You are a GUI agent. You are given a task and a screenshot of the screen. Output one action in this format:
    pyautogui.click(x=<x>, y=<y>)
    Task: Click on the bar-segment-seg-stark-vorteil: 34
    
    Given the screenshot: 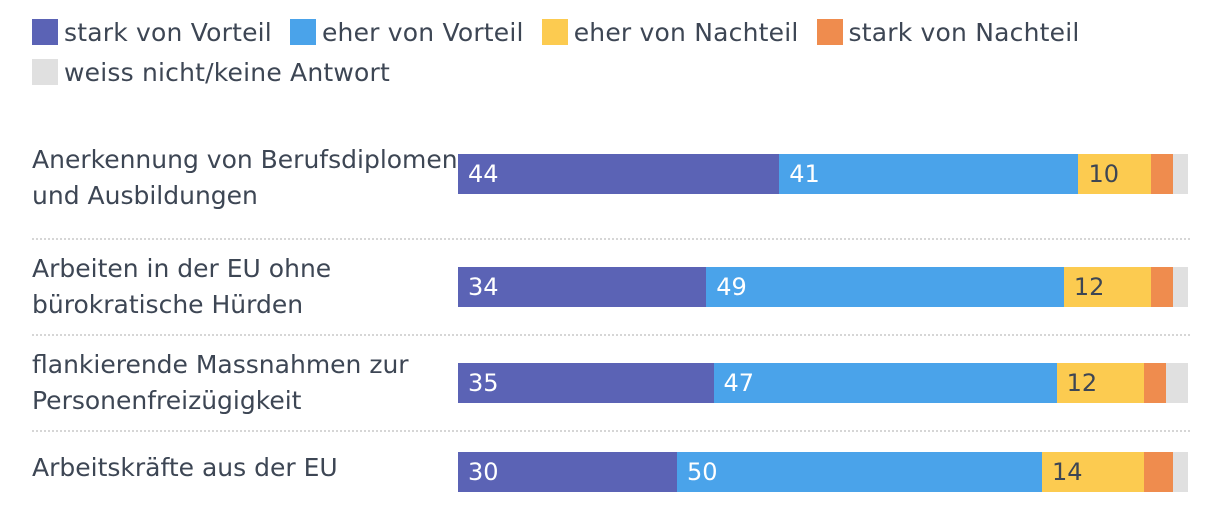 What is the action you would take?
    pyautogui.click(x=582, y=287)
    